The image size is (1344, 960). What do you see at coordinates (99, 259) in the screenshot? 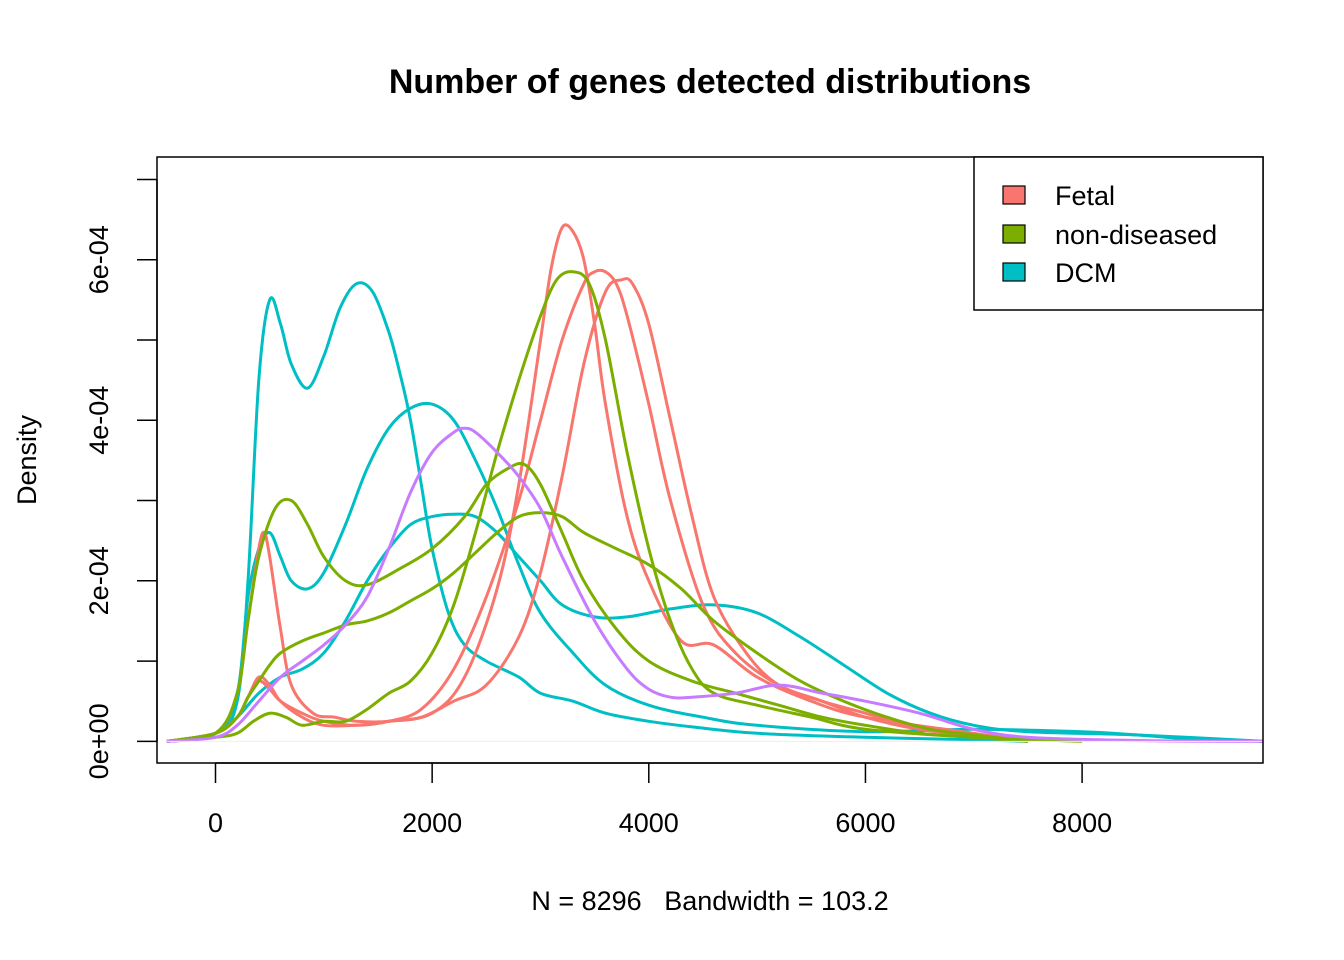
I see `y-tick-label: 6e-04` at bounding box center [99, 259].